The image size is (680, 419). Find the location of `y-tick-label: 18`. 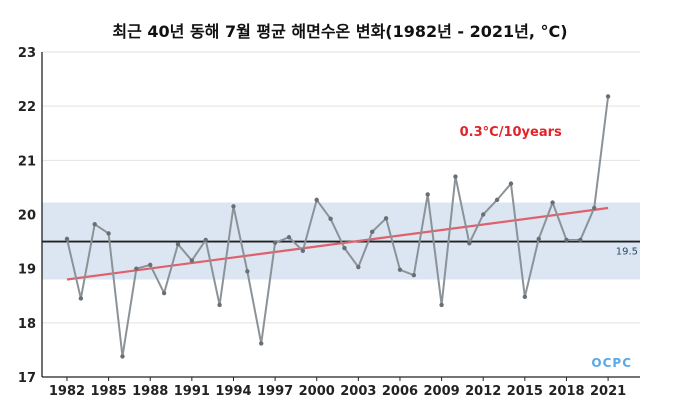

y-tick-label: 18 is located at coordinates (27, 324).